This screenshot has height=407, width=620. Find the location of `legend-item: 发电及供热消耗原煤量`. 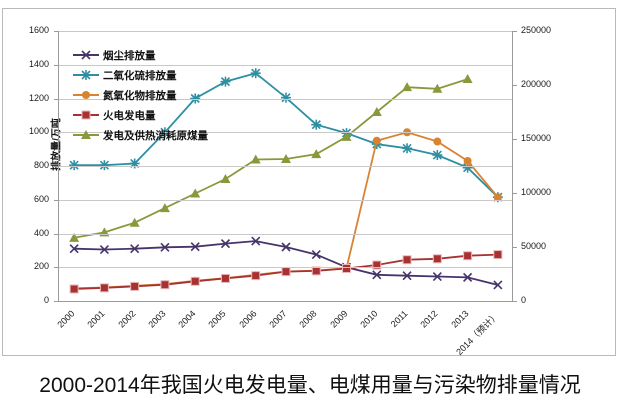

legend-item: 发电及供热消耗原煤量 is located at coordinates (168, 135).